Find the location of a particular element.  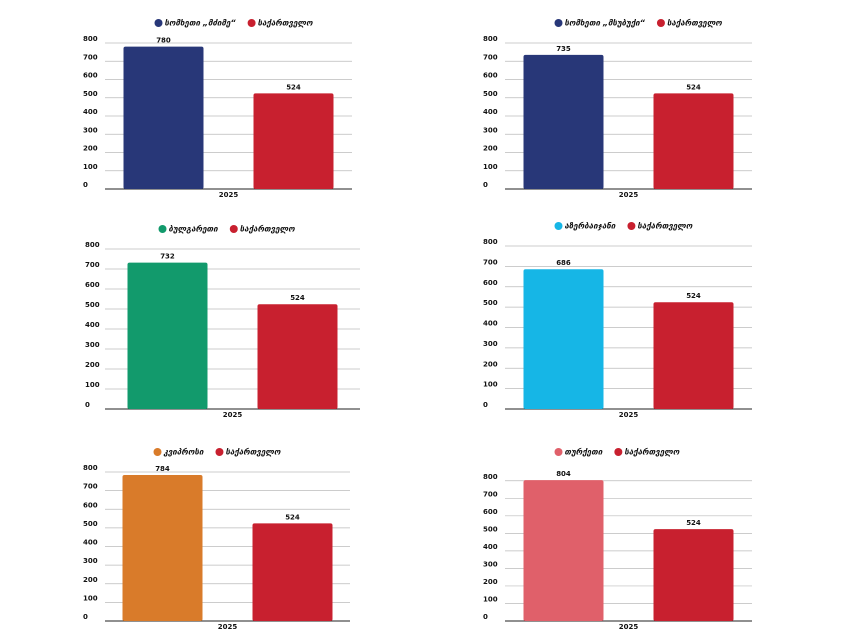

data-label: 735 is located at coordinates (563, 49).